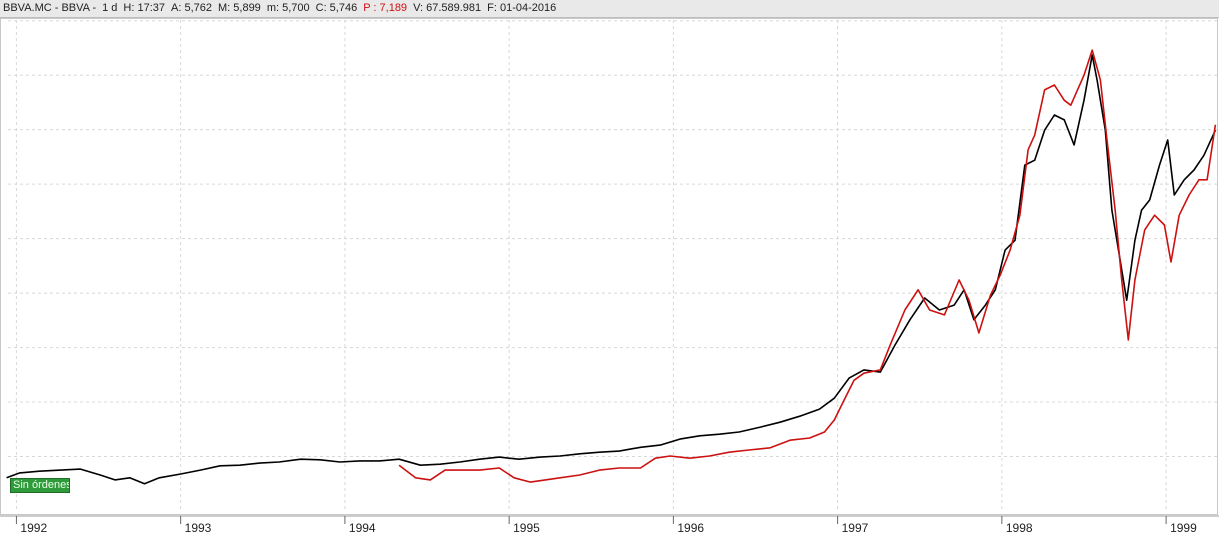 The image size is (1219, 538). Describe the element at coordinates (288, 8) in the screenshot. I see `header-field: m: 5,700` at that location.